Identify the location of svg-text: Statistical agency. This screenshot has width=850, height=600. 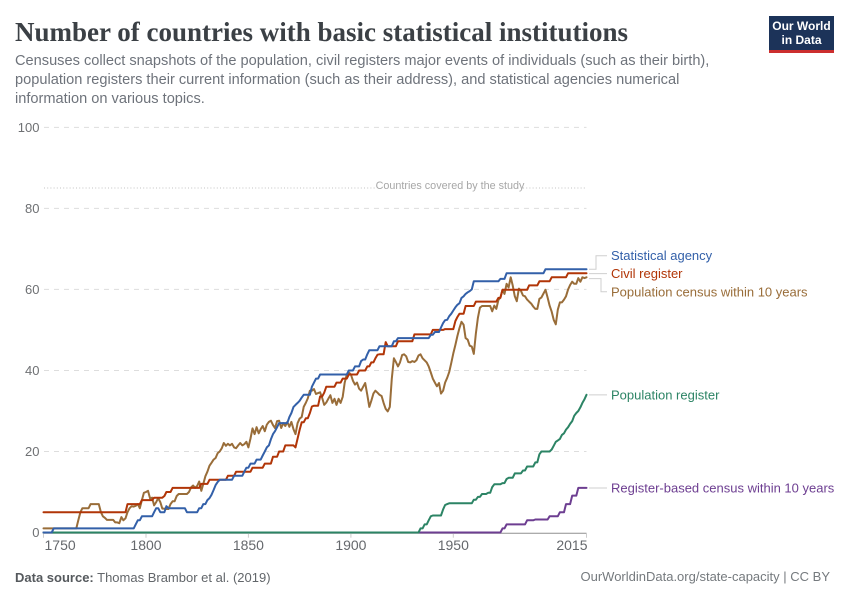
(662, 255).